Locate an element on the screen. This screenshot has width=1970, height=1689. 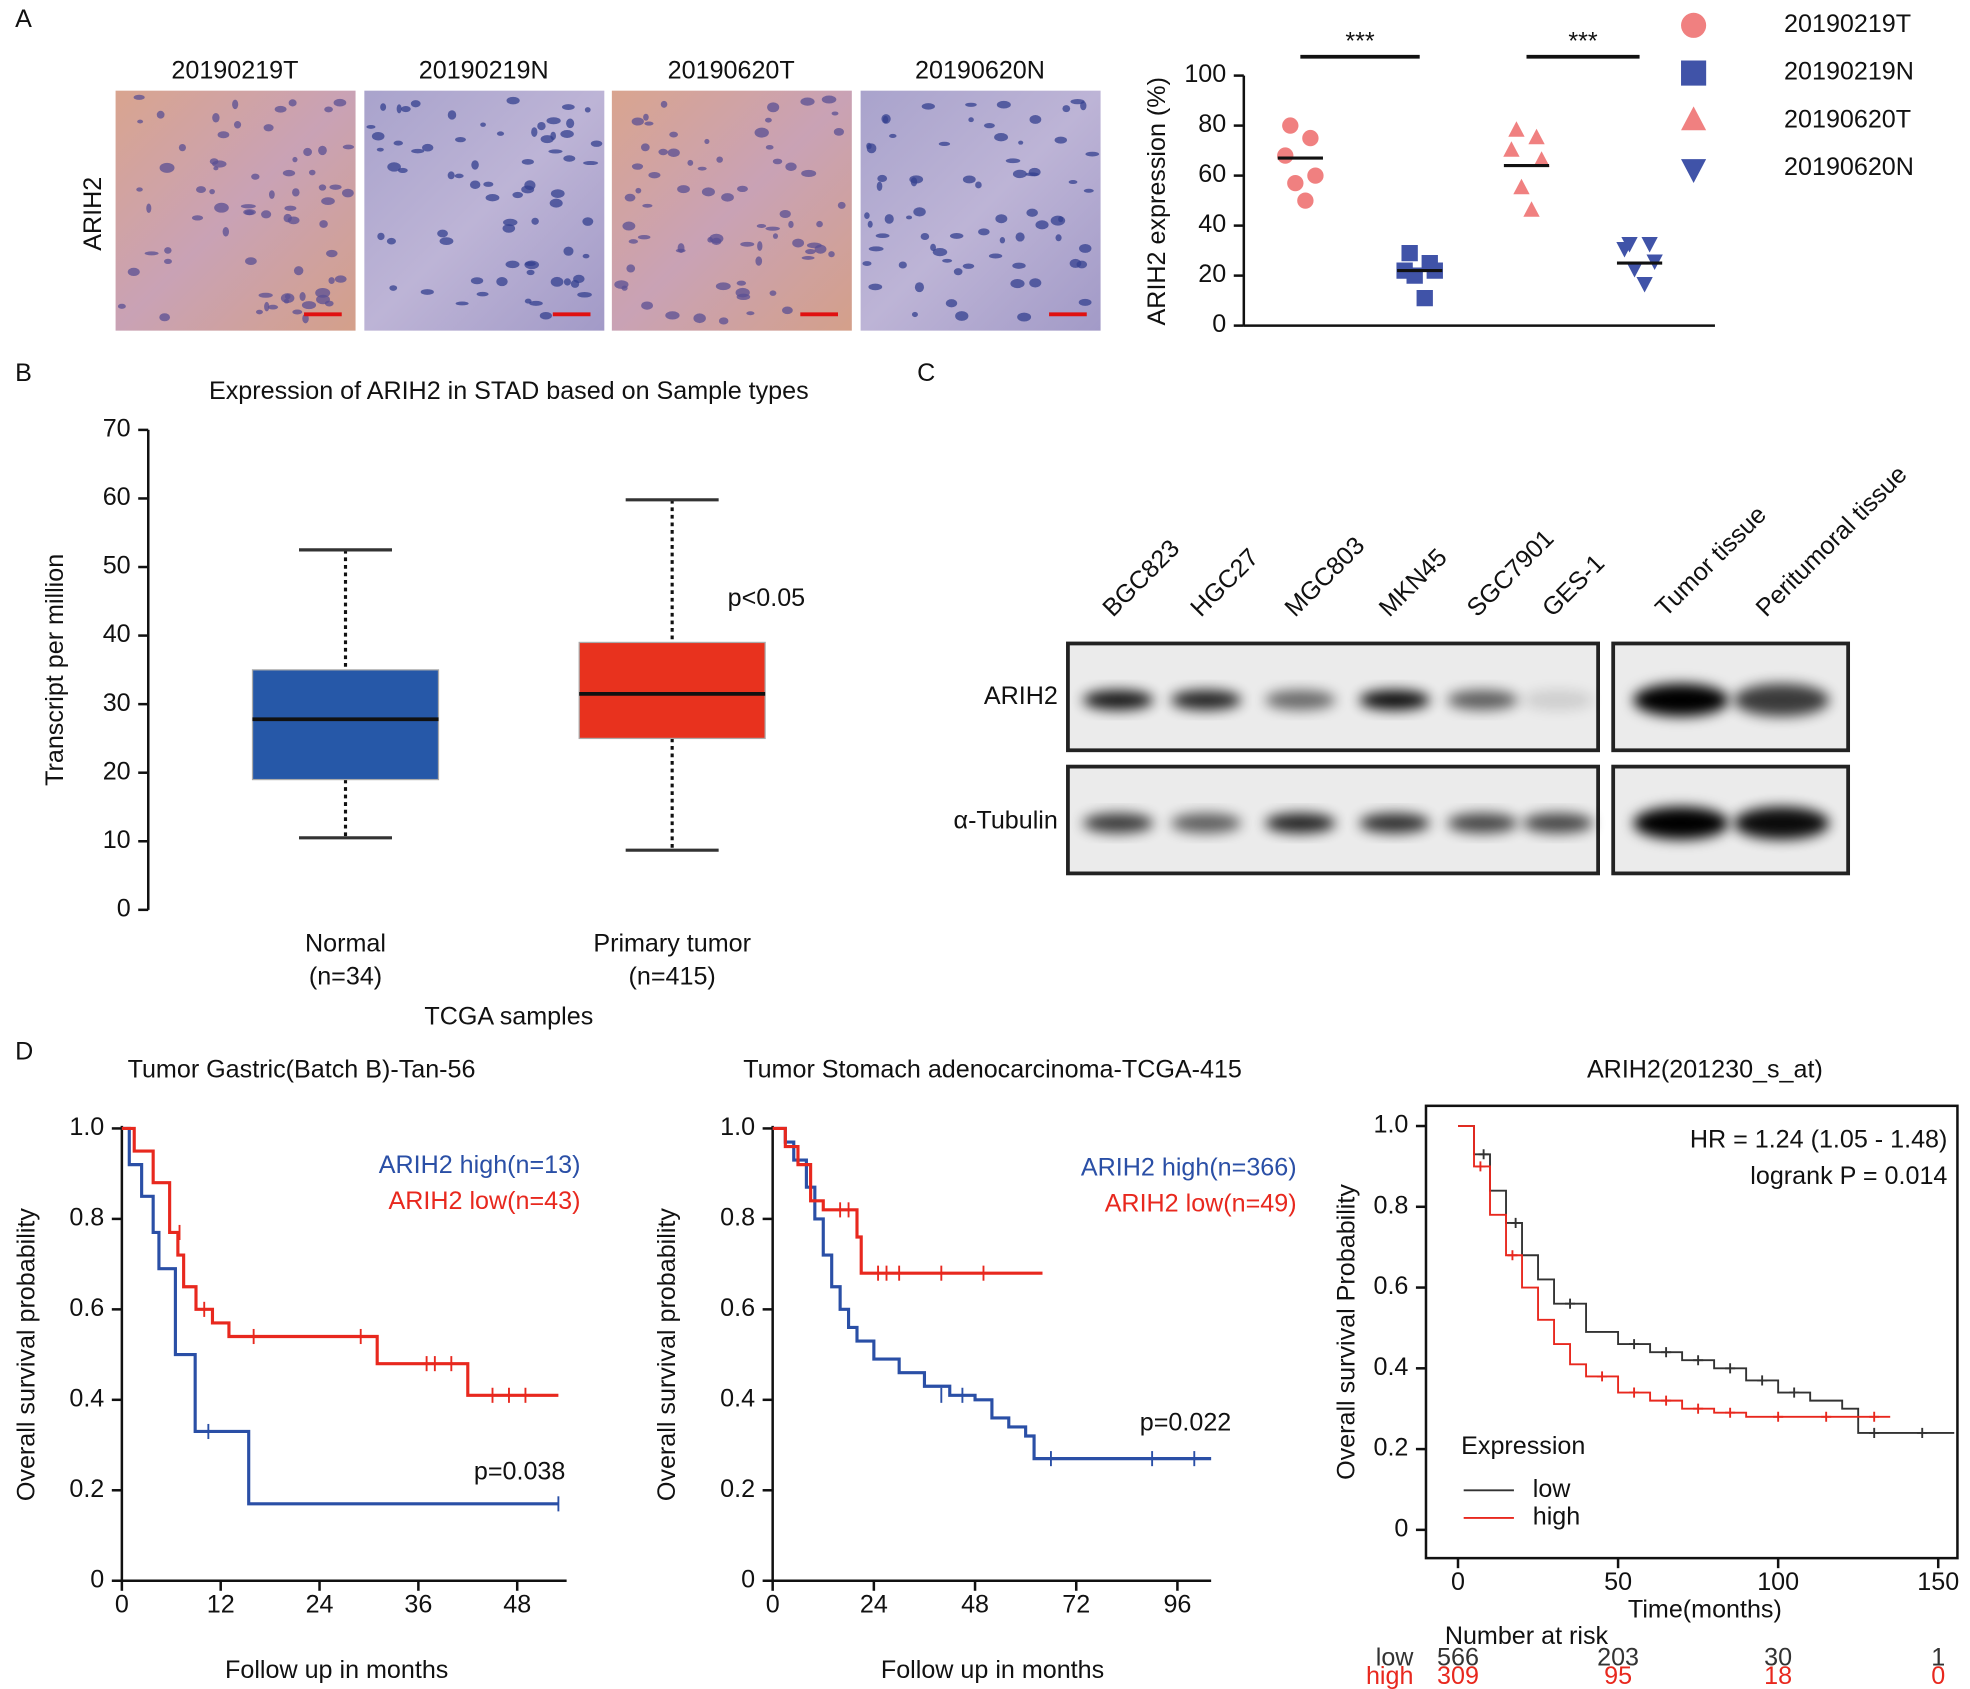
x-tick-label: 72 is located at coordinates (1076, 1605).